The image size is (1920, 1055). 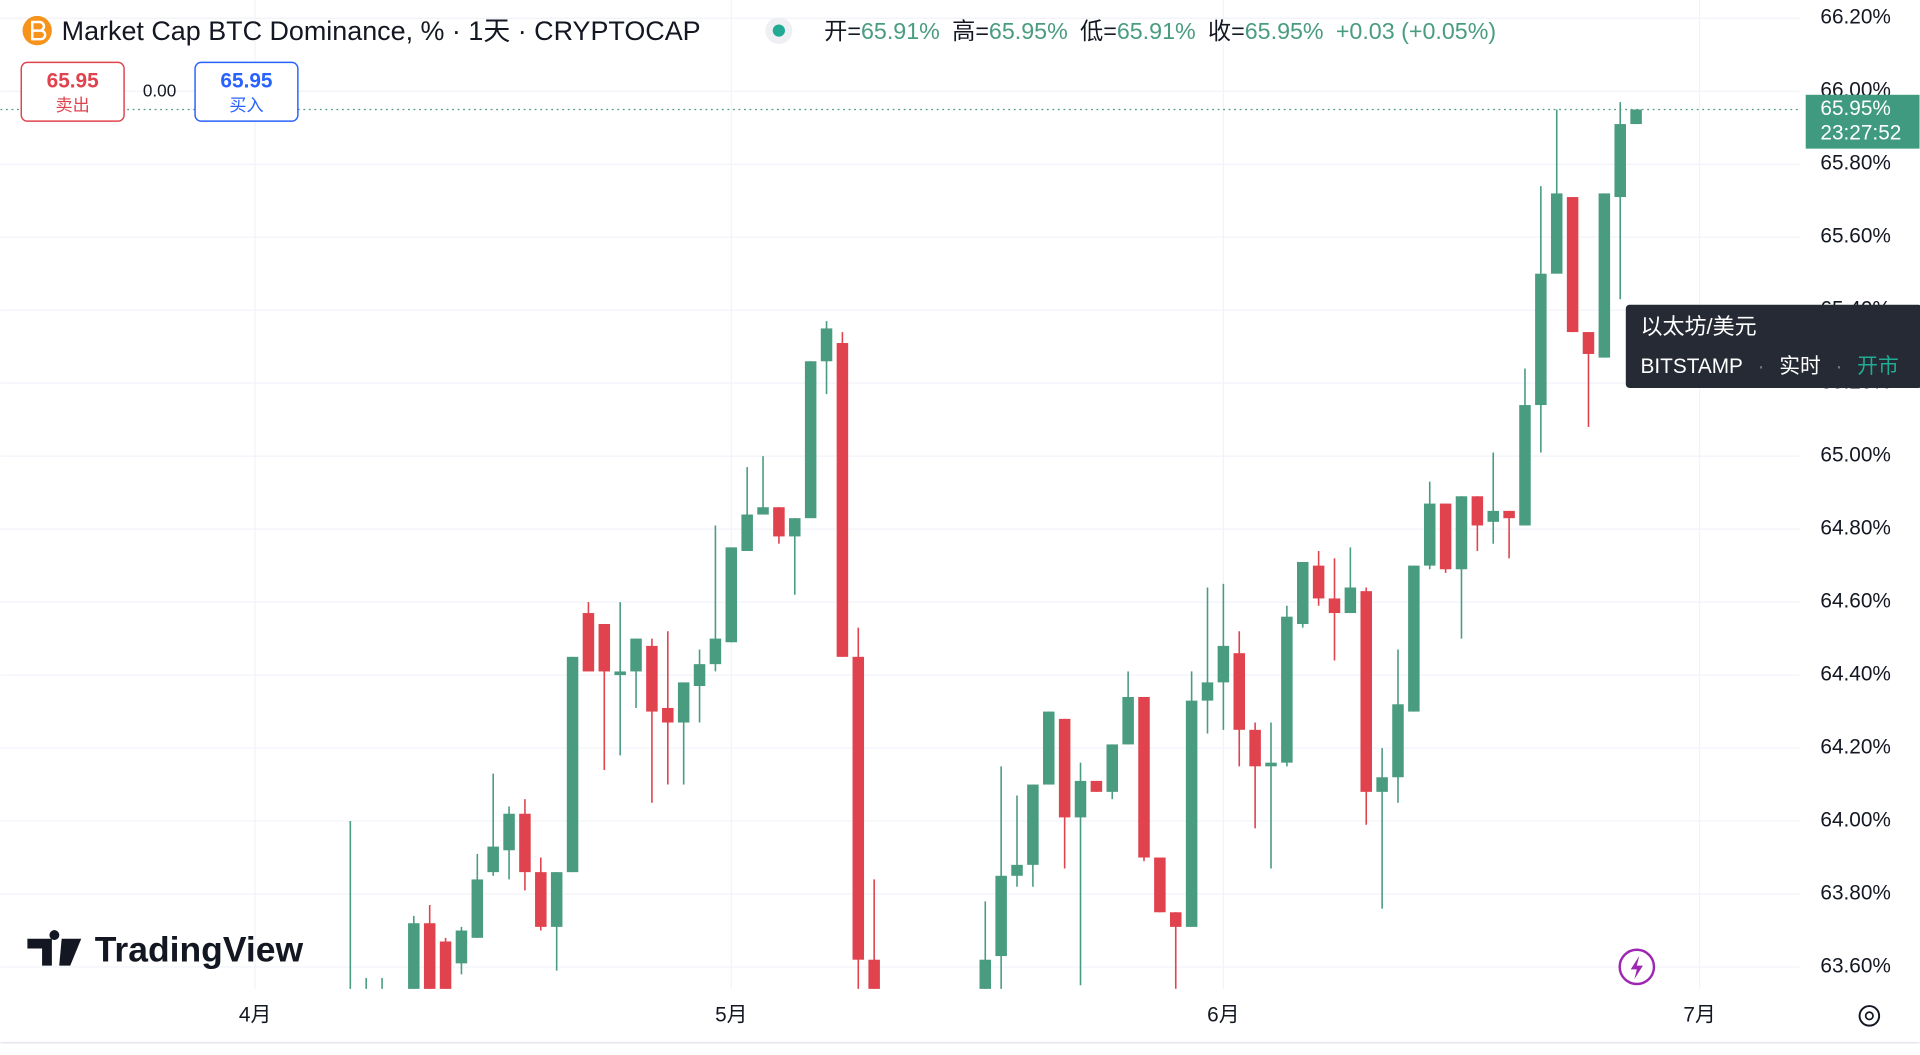 I want to click on legend-label: 开=, so click(x=842, y=31).